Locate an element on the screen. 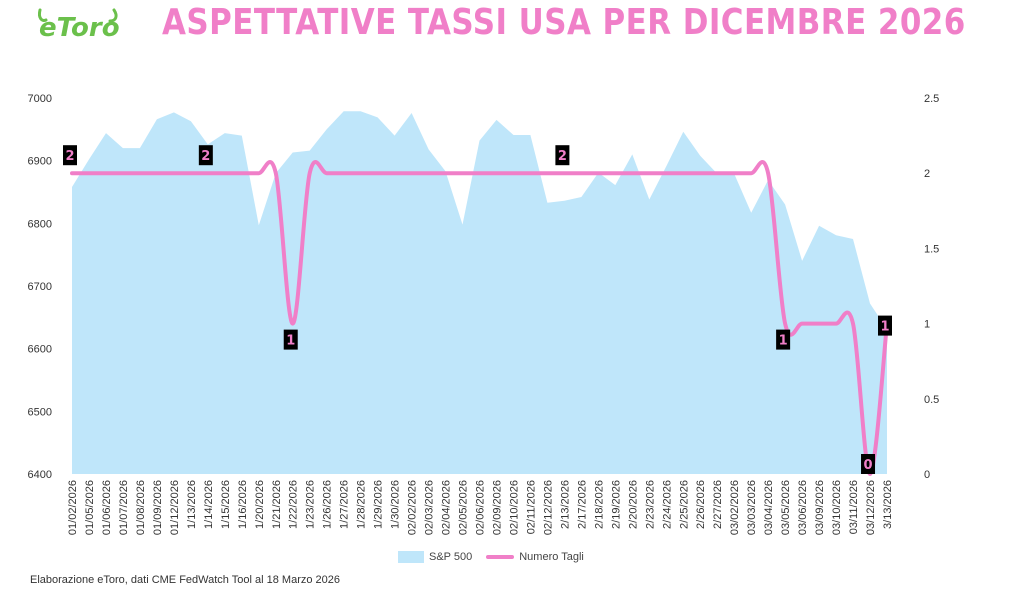 The image size is (1026, 598). legend-swatch-line is located at coordinates (500, 557).